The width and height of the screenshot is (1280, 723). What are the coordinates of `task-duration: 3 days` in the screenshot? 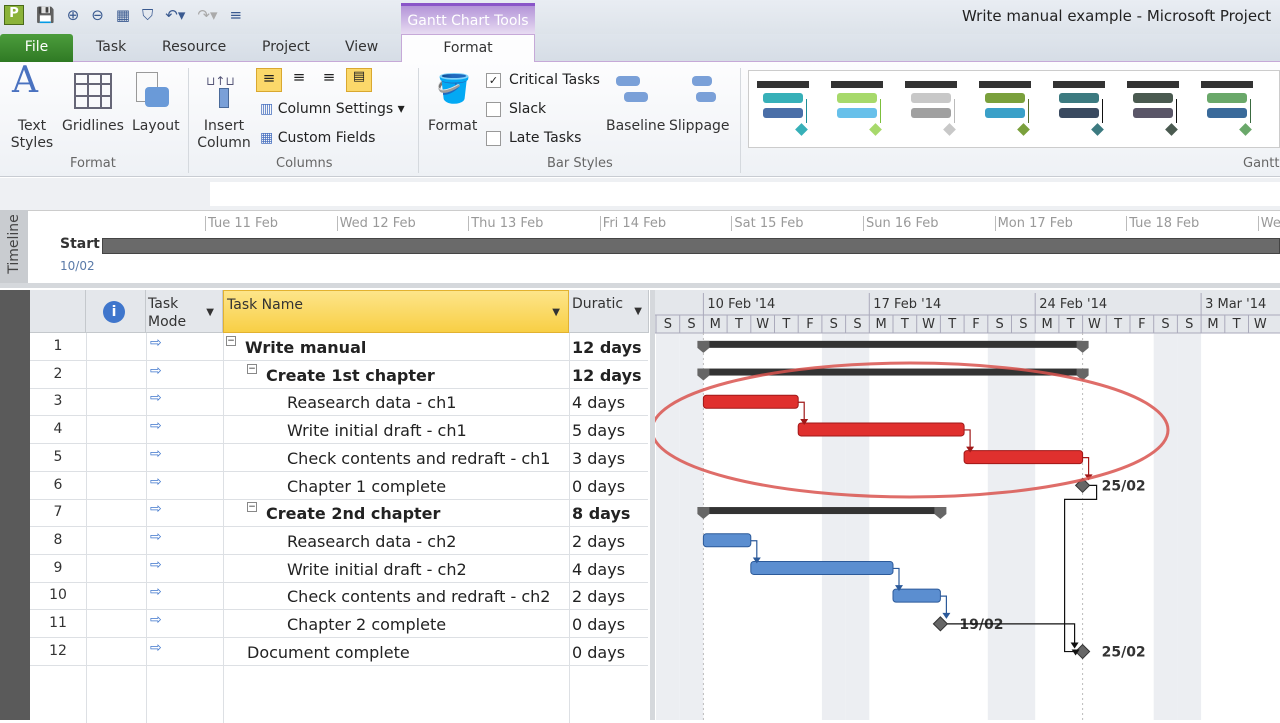 It's located at (599, 458).